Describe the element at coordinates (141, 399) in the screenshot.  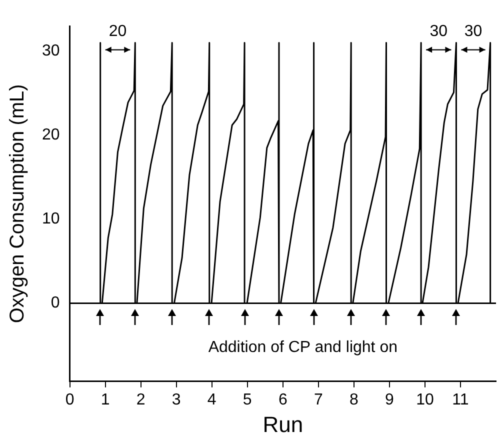
I see `x-tick-label: 2` at that location.